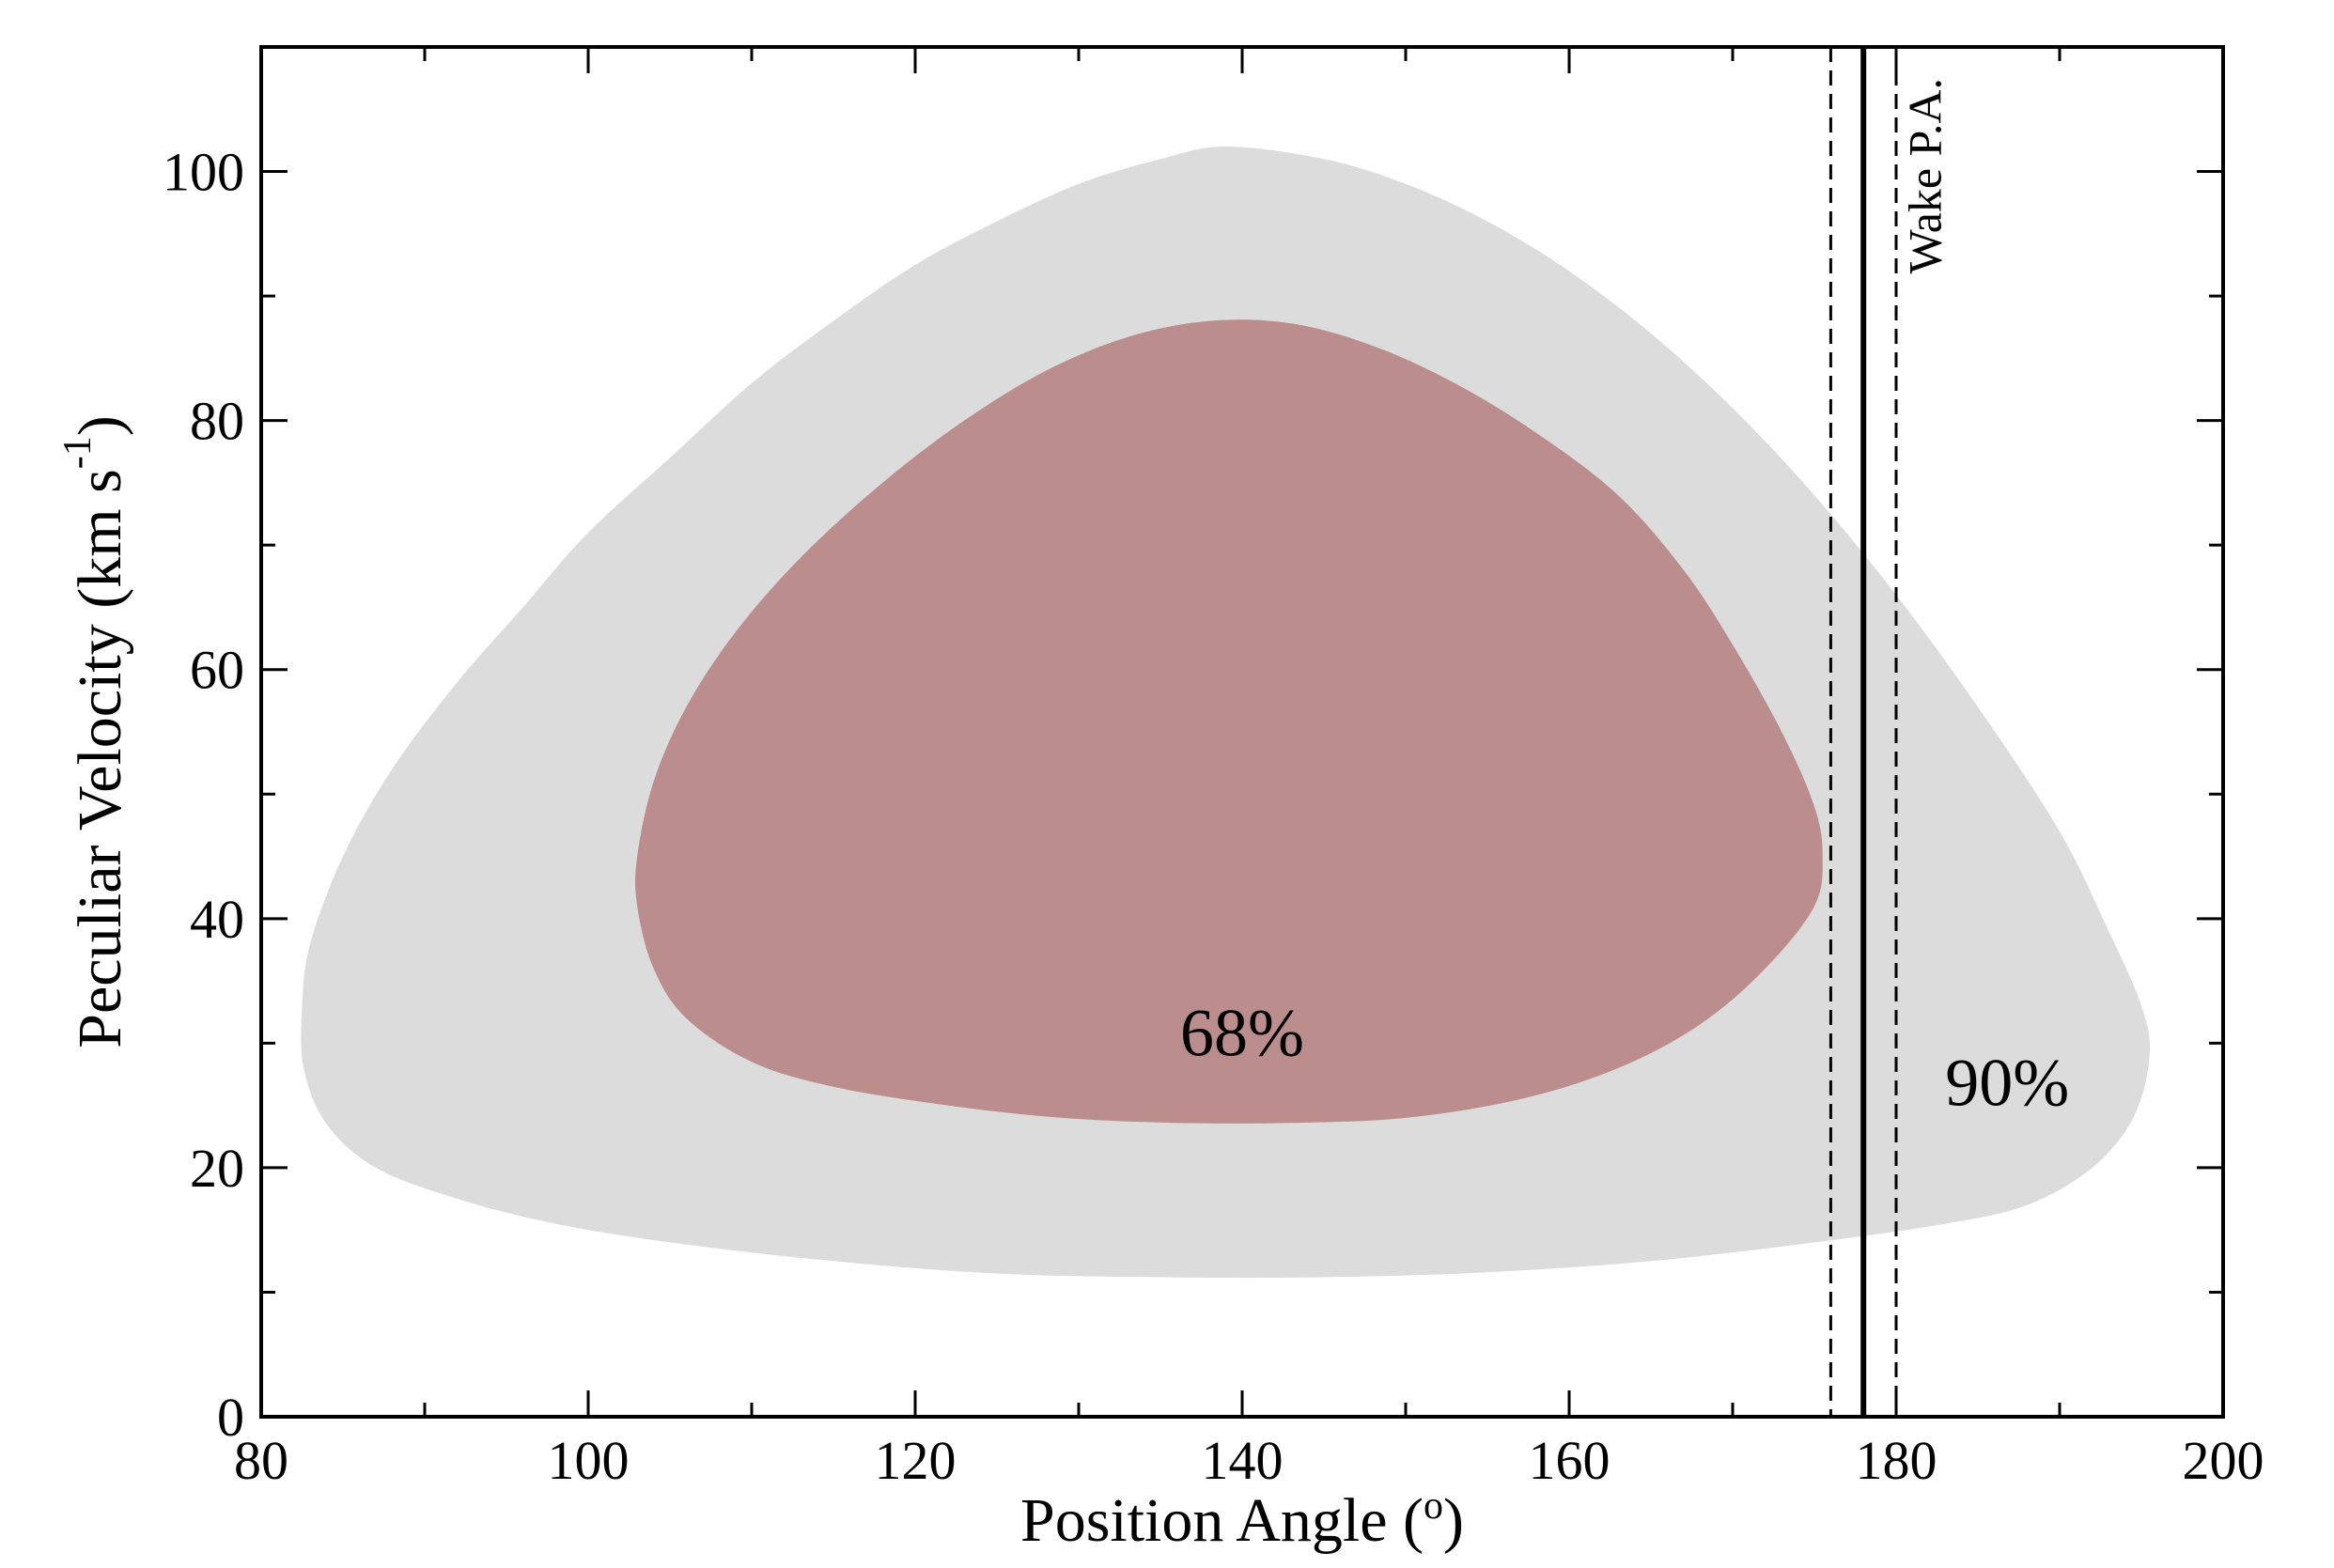  What do you see at coordinates (204, 172) in the screenshot?
I see `y-tick-label: 100` at bounding box center [204, 172].